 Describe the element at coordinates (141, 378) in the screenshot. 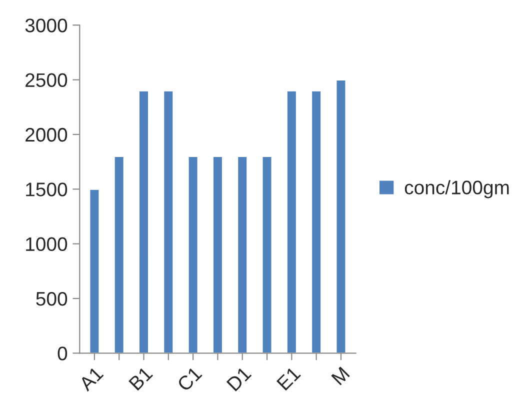

I see `x-tick-label: B1` at that location.